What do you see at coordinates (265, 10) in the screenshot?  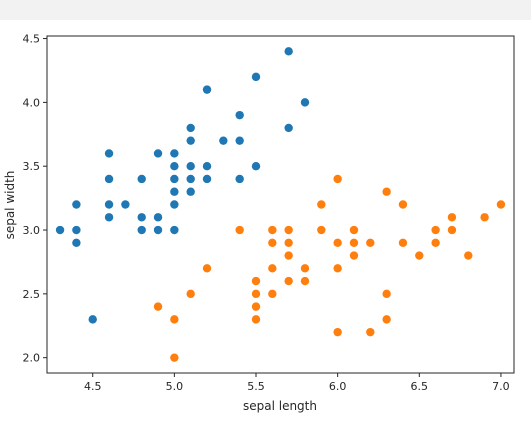 I see `top-bar` at bounding box center [265, 10].